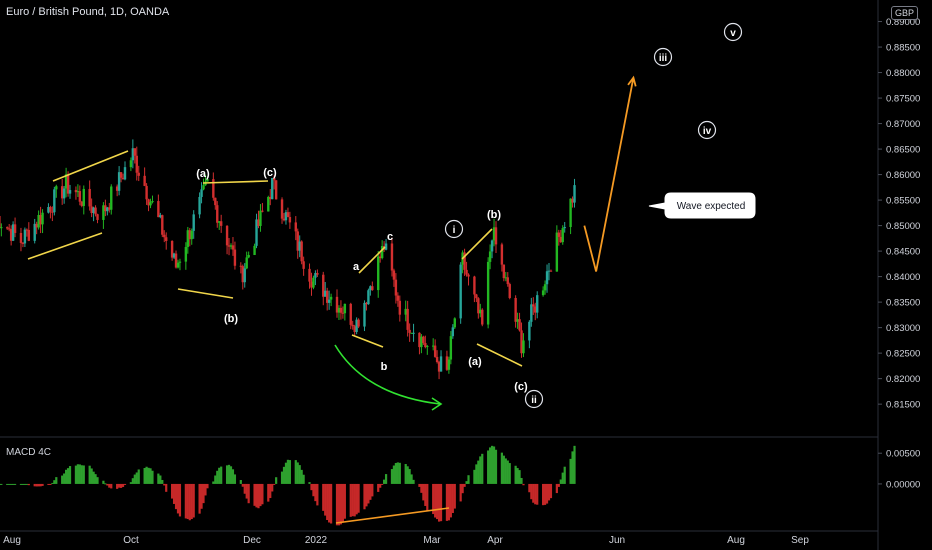 This screenshot has height=550, width=932. What do you see at coordinates (903, 303) in the screenshot?
I see `price-axis-label: 0.83500` at bounding box center [903, 303].